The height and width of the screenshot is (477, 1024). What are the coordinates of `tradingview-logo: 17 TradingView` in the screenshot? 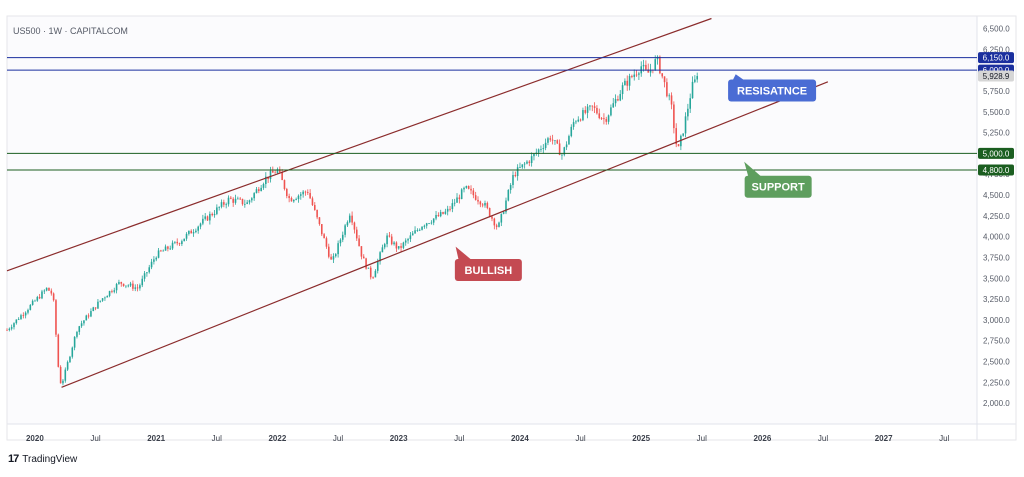 It's located at (42, 459).